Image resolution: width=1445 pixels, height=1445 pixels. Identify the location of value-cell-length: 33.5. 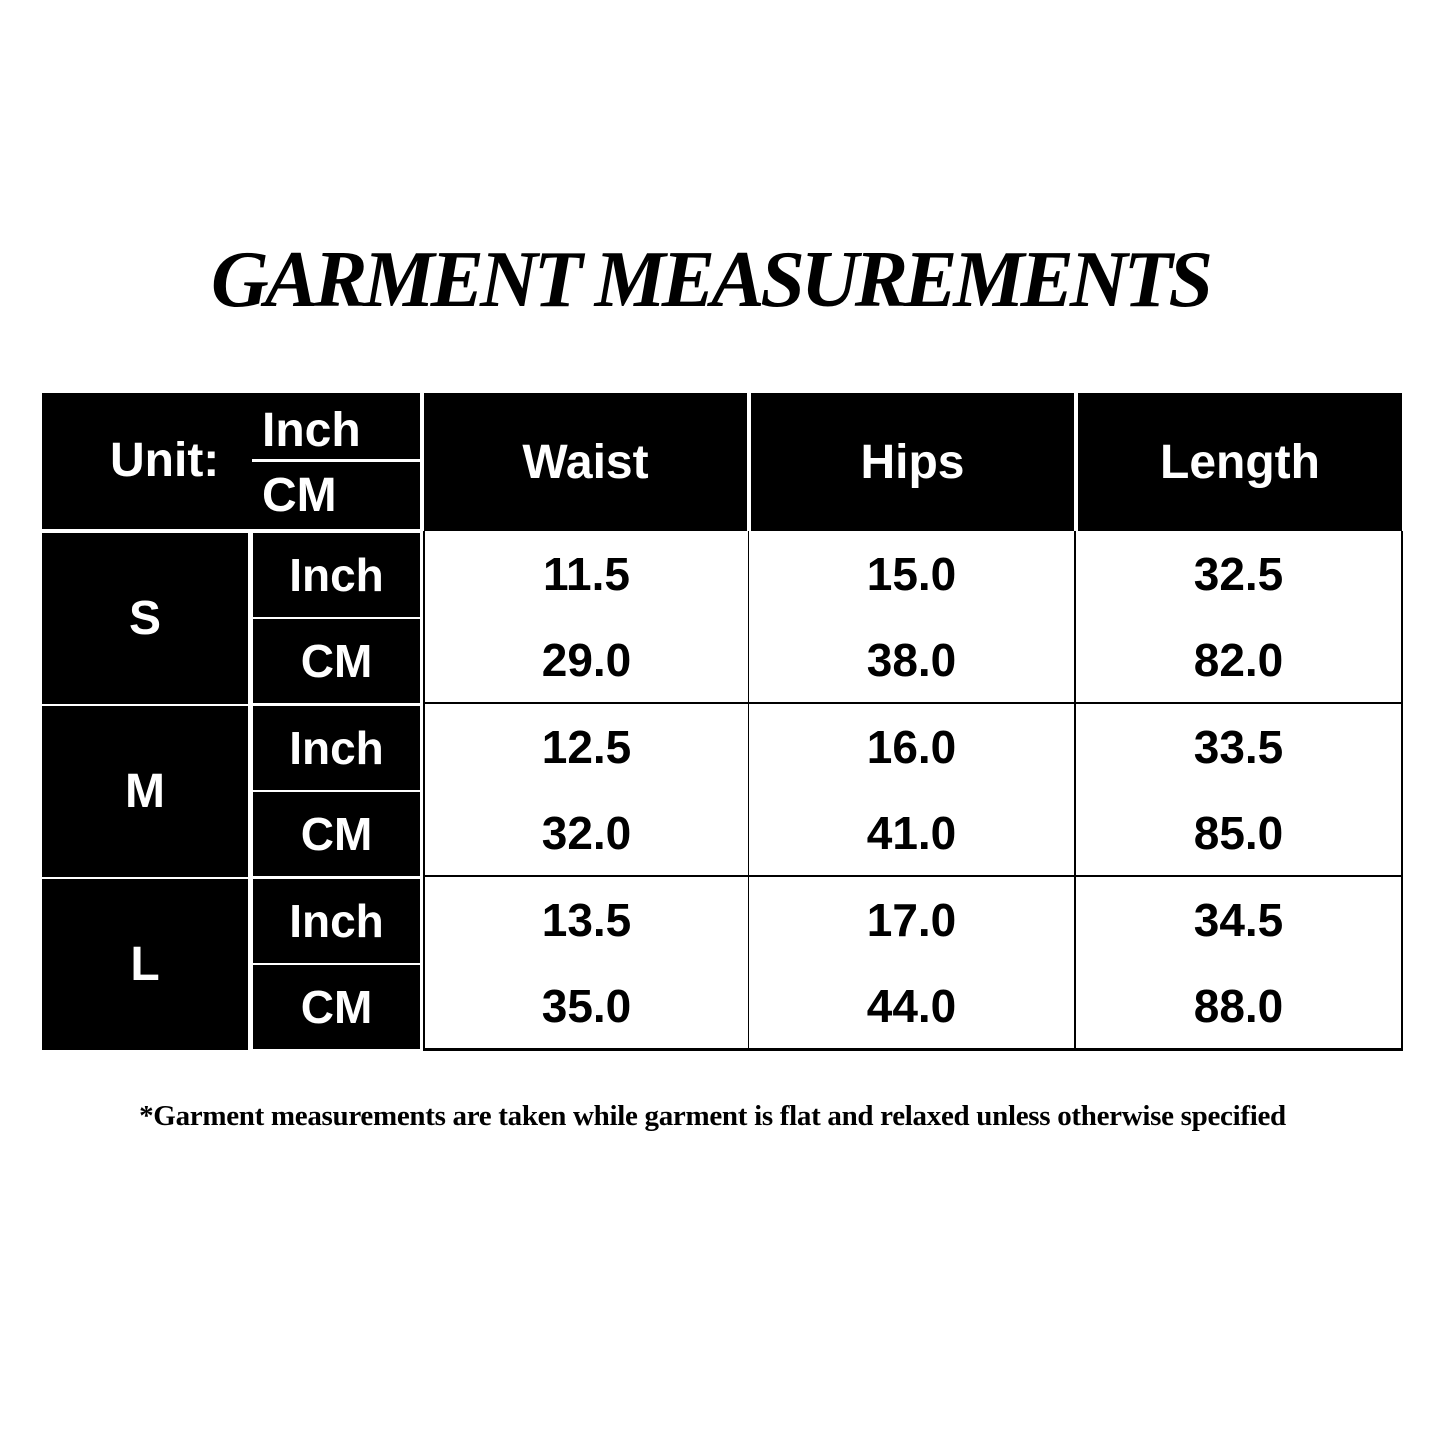
(1239, 748).